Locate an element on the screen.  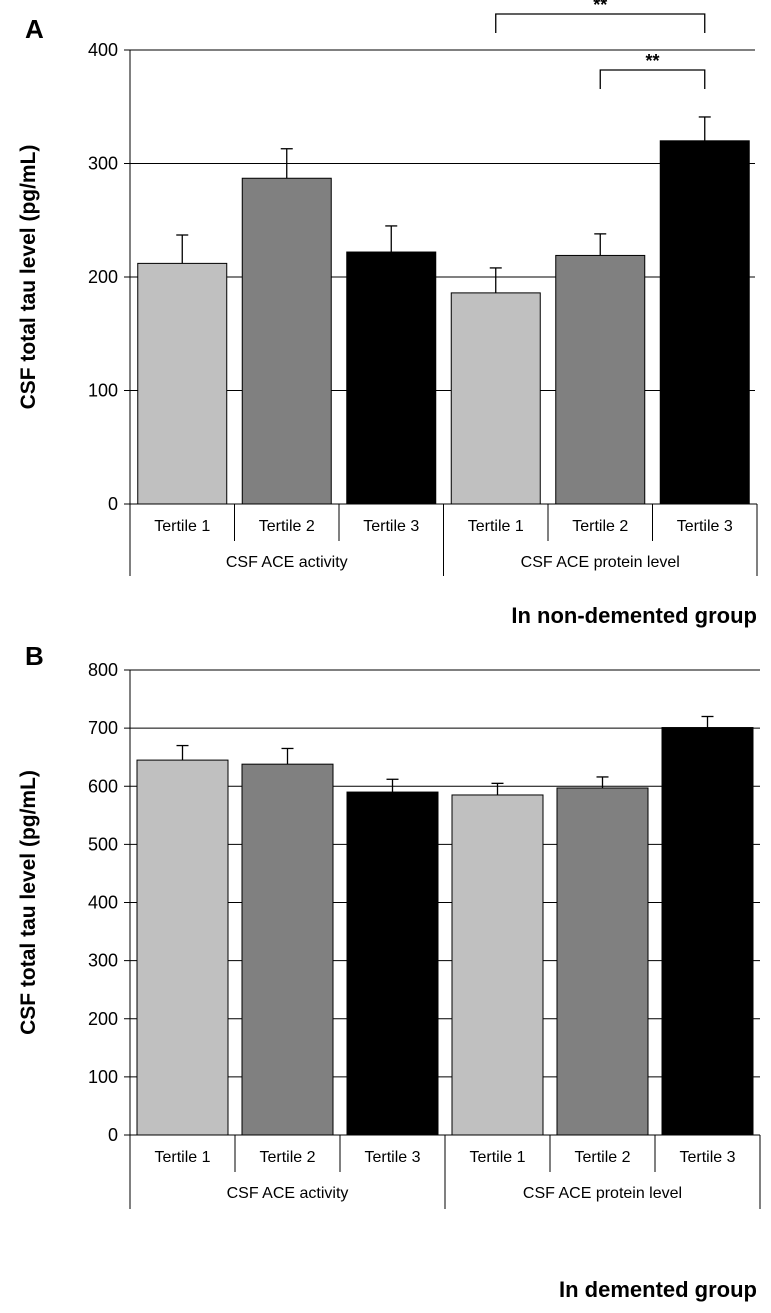
panel-label: B is located at coordinates (34, 656).